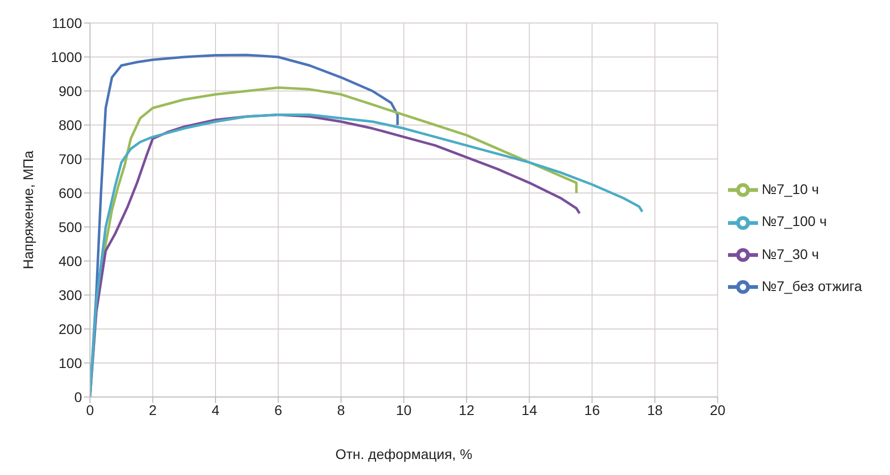  I want to click on y-tick-label: 500, so click(70, 226).